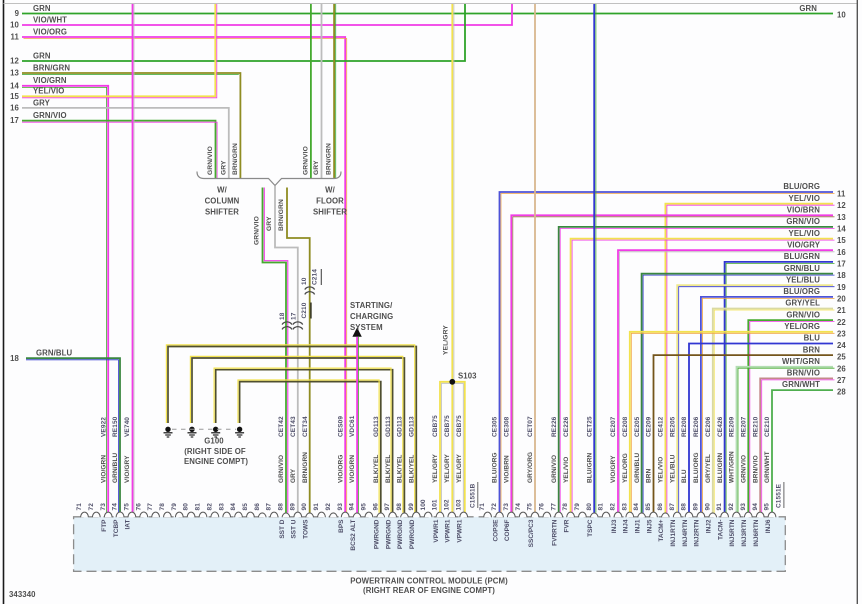 The width and height of the screenshot is (862, 604). Describe the element at coordinates (802, 303) in the screenshot. I see `svg-text: GRY/YEL` at that location.